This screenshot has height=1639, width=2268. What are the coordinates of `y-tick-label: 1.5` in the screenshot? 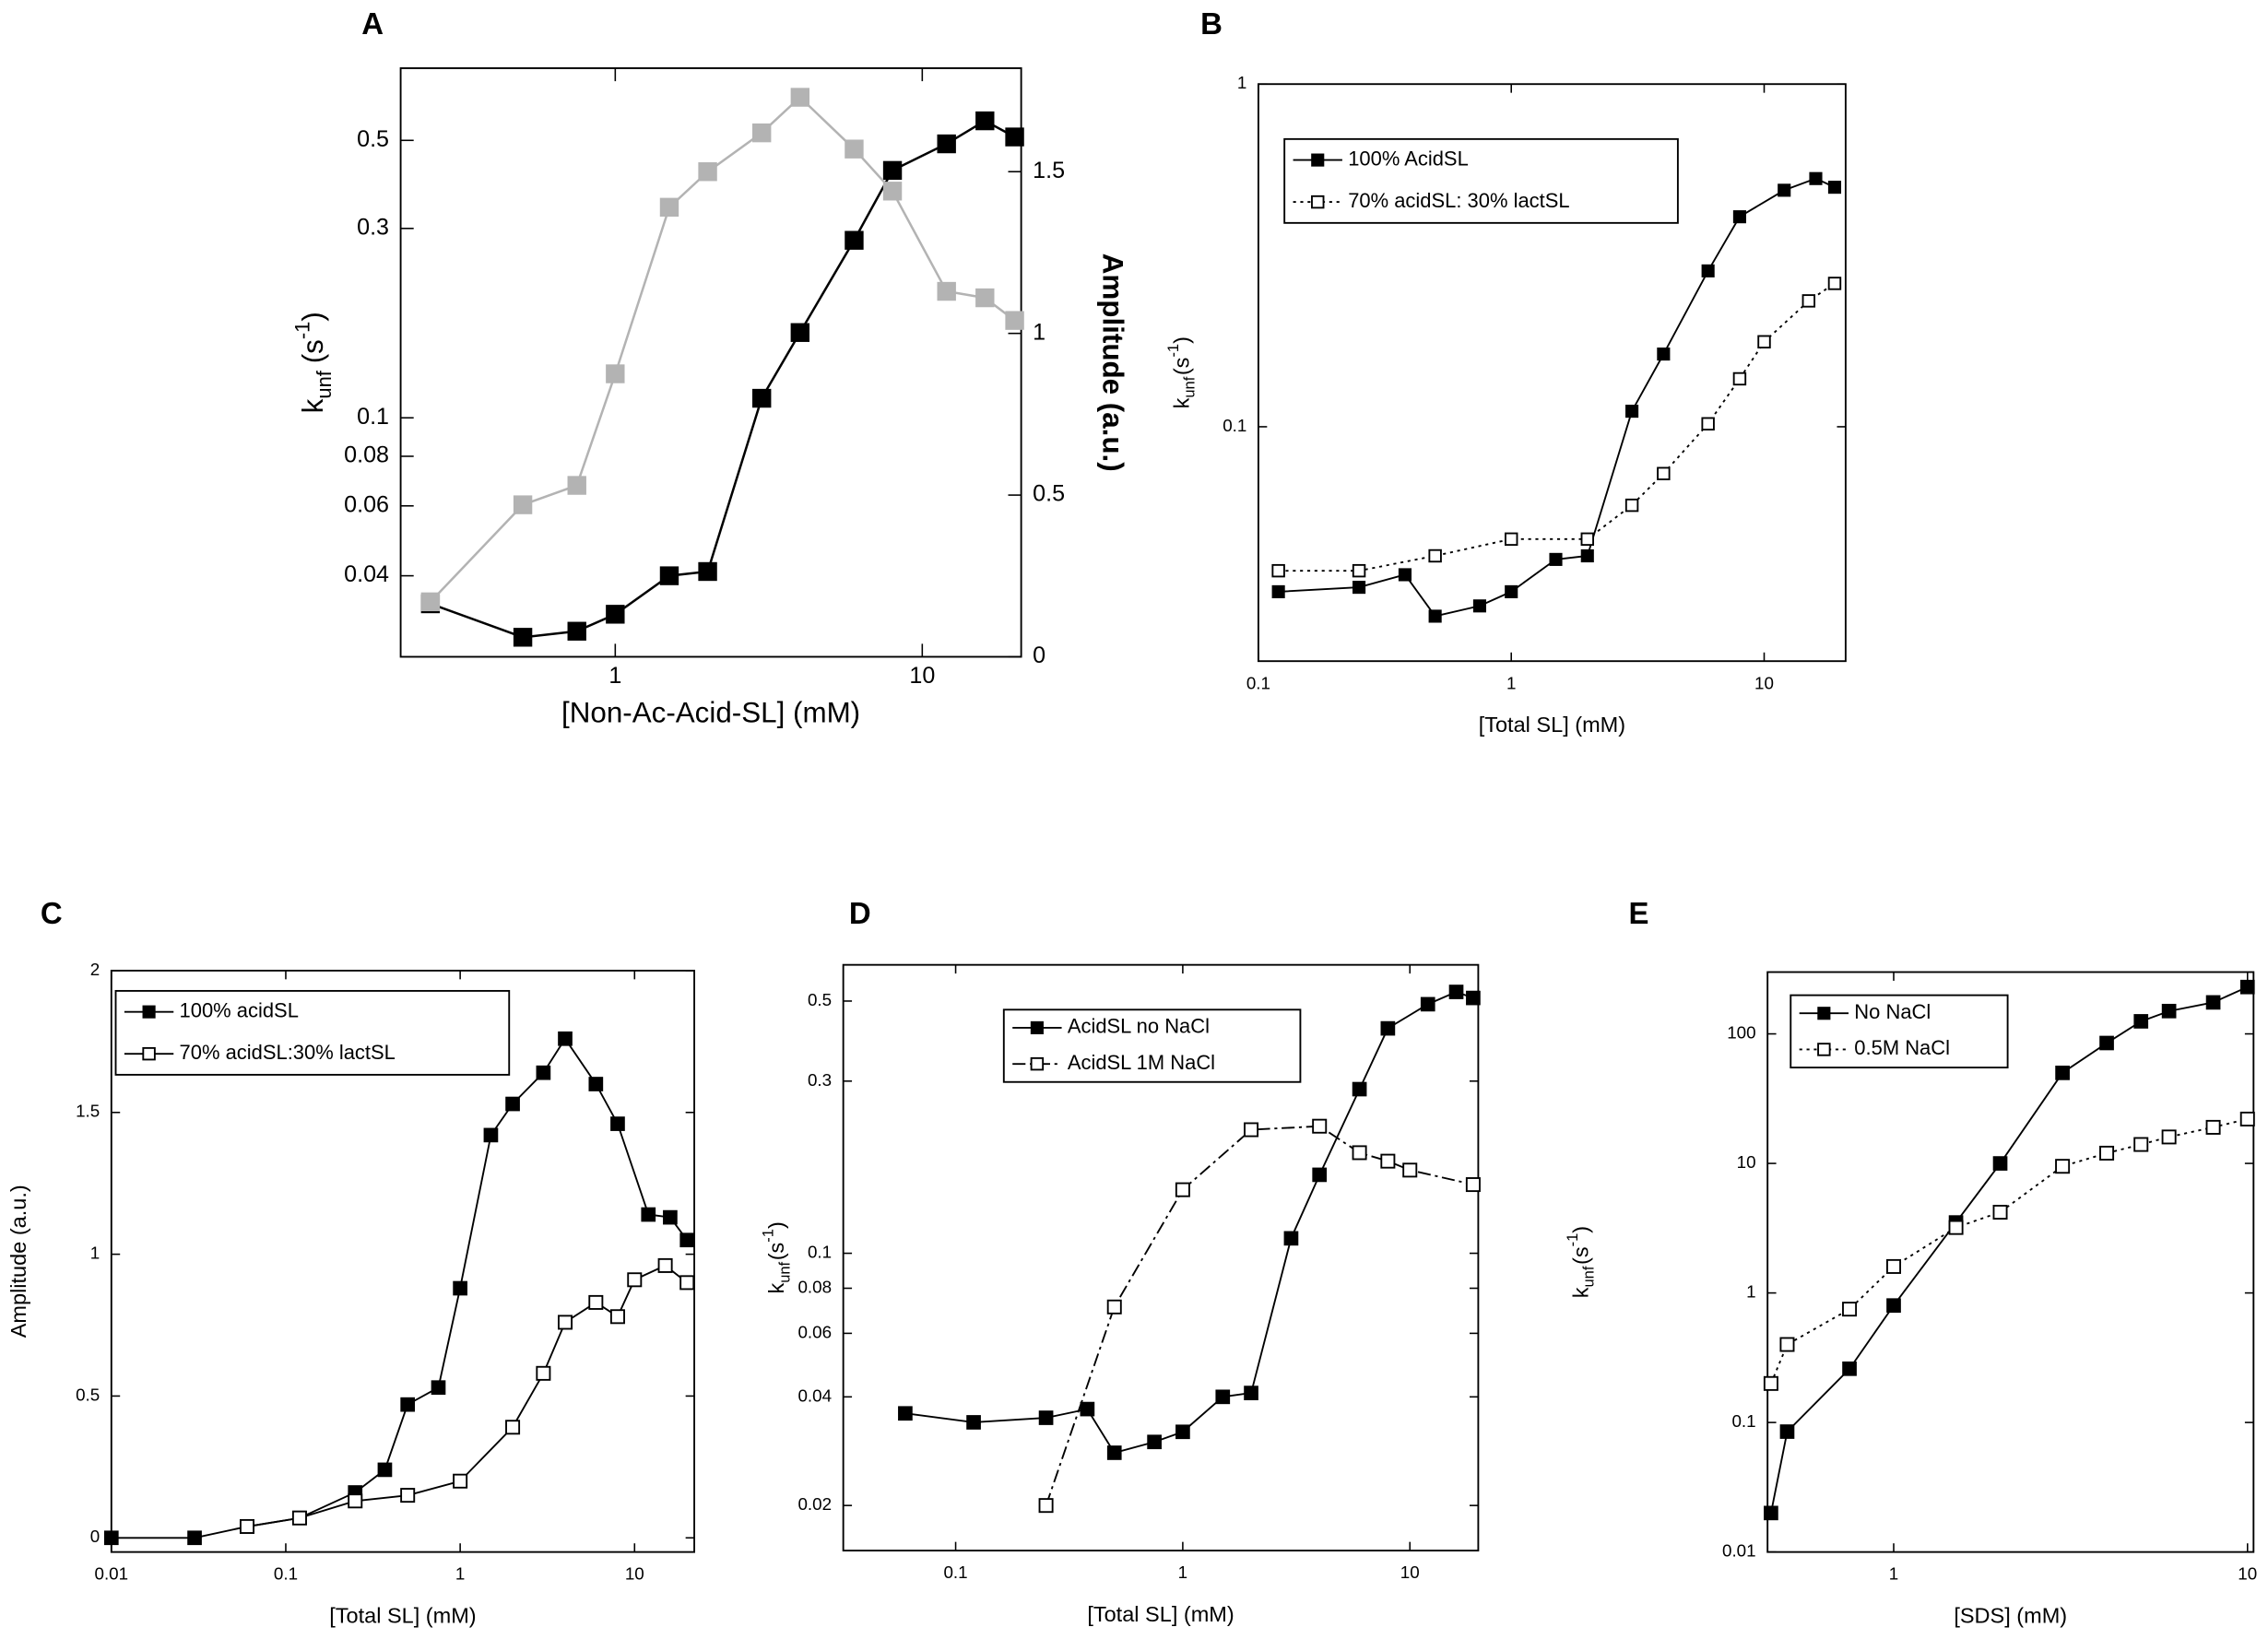 It's located at (88, 1111).